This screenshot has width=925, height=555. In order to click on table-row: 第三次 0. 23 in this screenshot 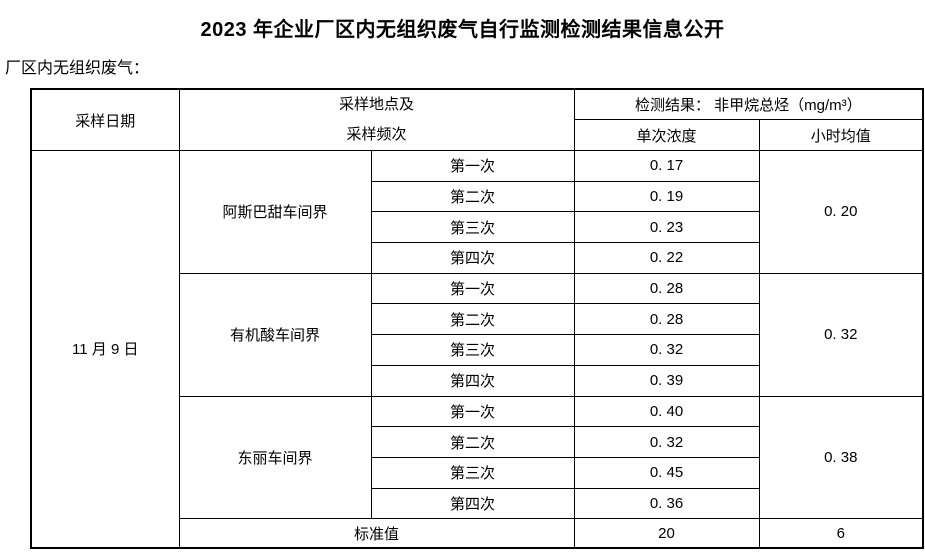, I will do `click(477, 227)`.